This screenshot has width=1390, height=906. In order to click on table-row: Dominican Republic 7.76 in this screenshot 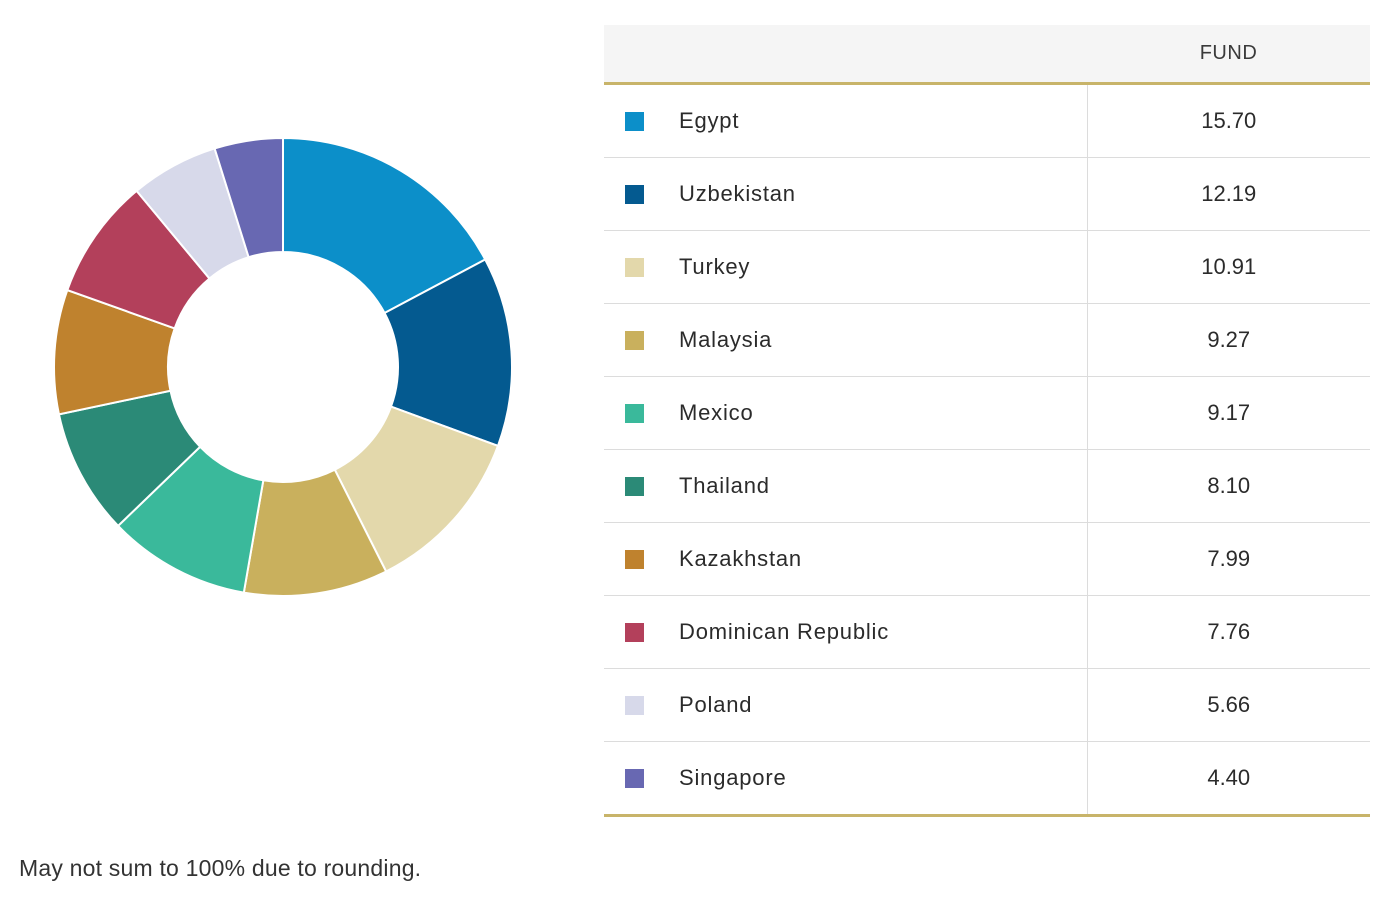, I will do `click(987, 632)`.